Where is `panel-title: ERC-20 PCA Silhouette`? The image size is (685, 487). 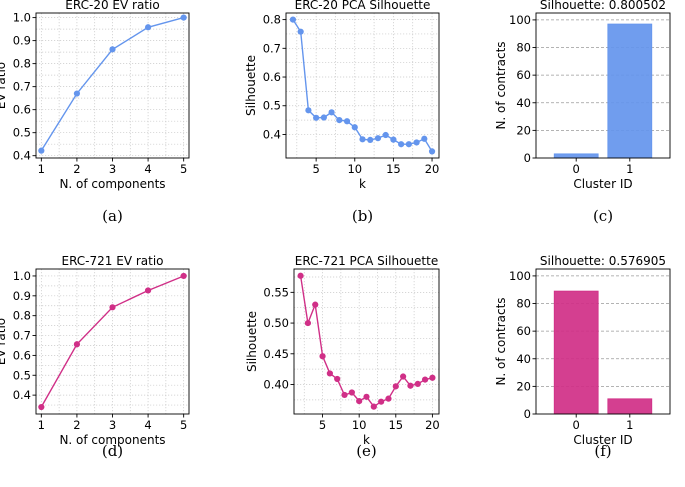
panel-title: ERC-20 PCA Silhouette is located at coordinates (363, 6).